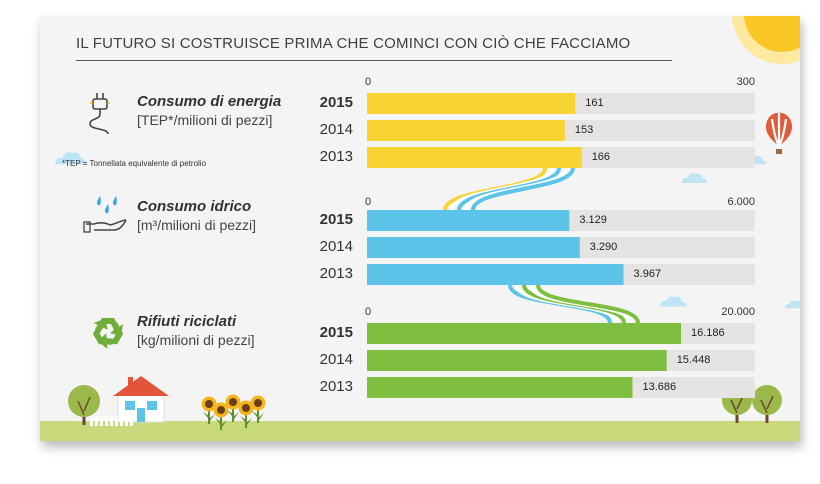  What do you see at coordinates (468, 220) in the screenshot?
I see `water-bar-2015` at bounding box center [468, 220].